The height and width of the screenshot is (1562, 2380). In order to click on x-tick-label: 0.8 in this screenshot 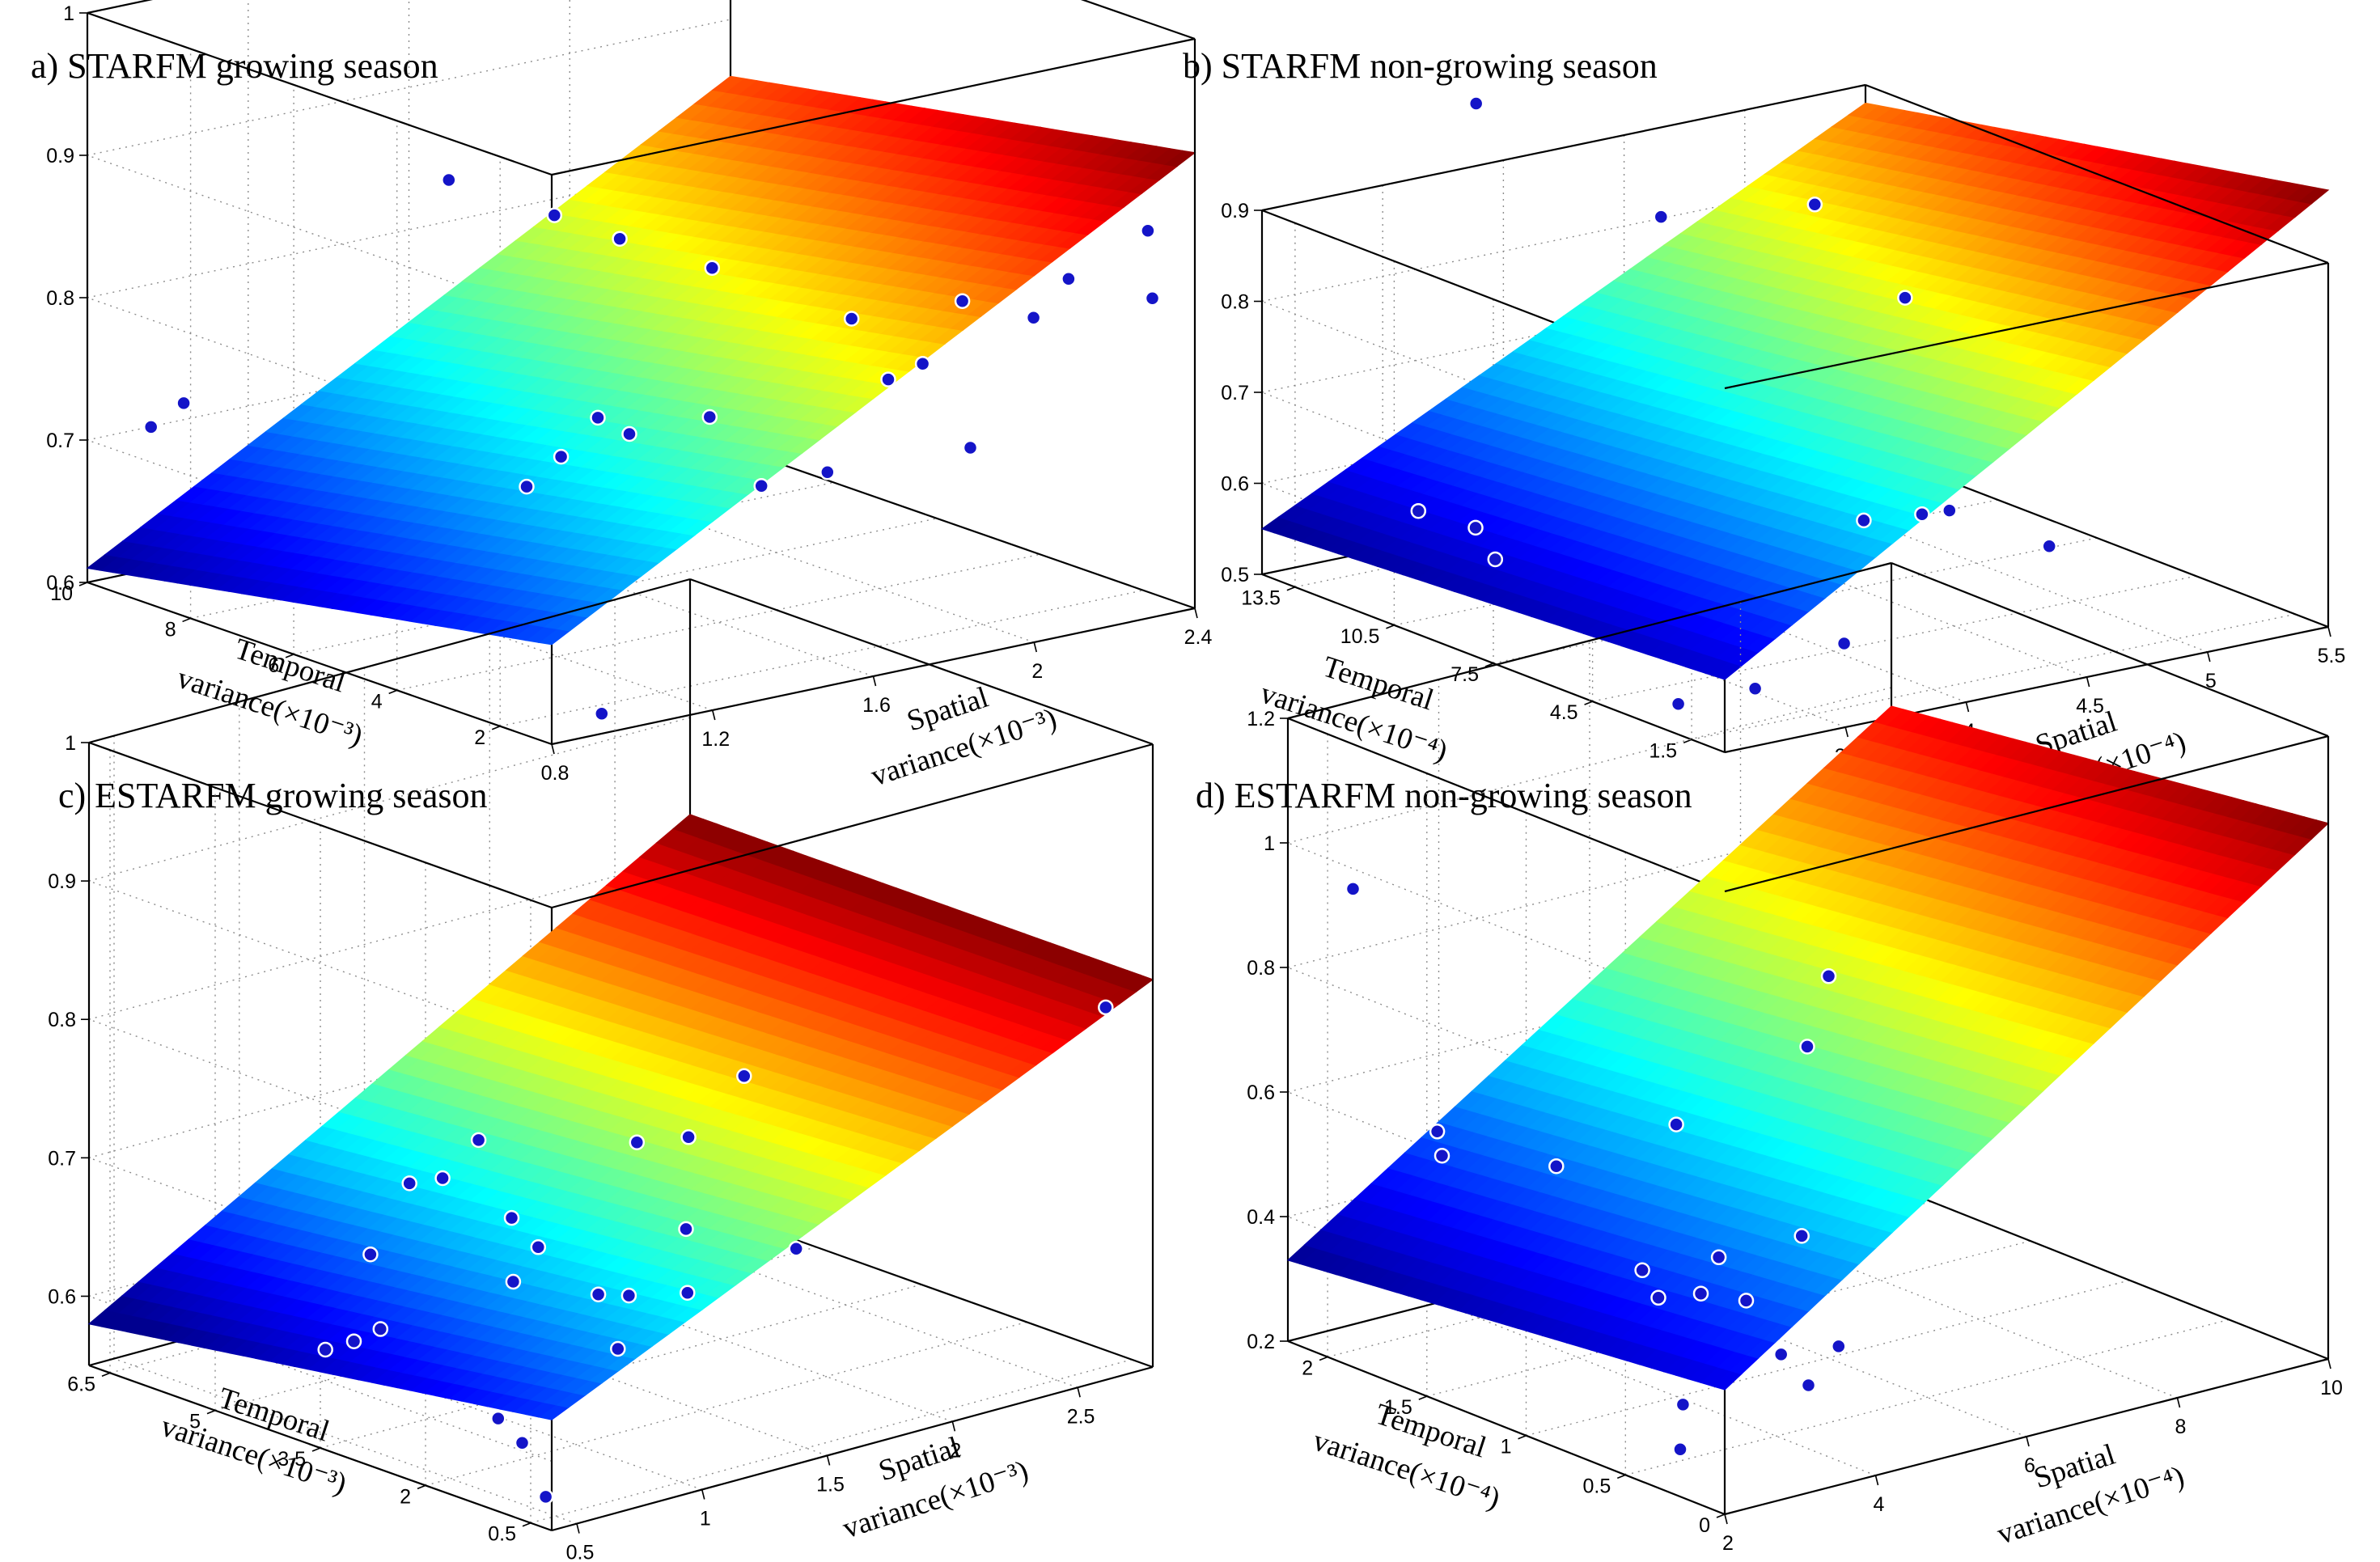, I will do `click(555, 774)`.